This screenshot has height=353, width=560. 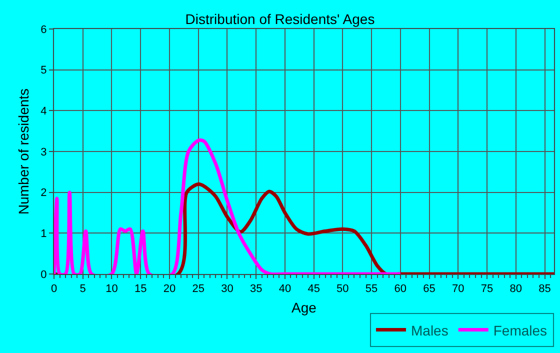 What do you see at coordinates (429, 289) in the screenshot?
I see `x-tick-label: 65` at bounding box center [429, 289].